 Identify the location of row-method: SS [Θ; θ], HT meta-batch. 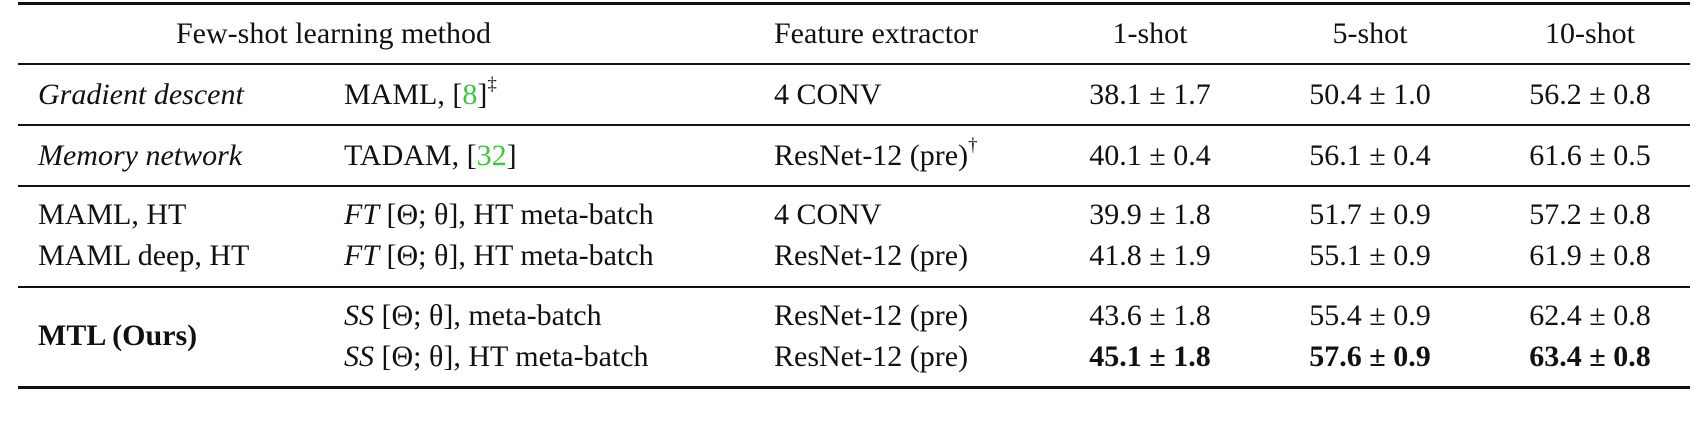
(496, 357).